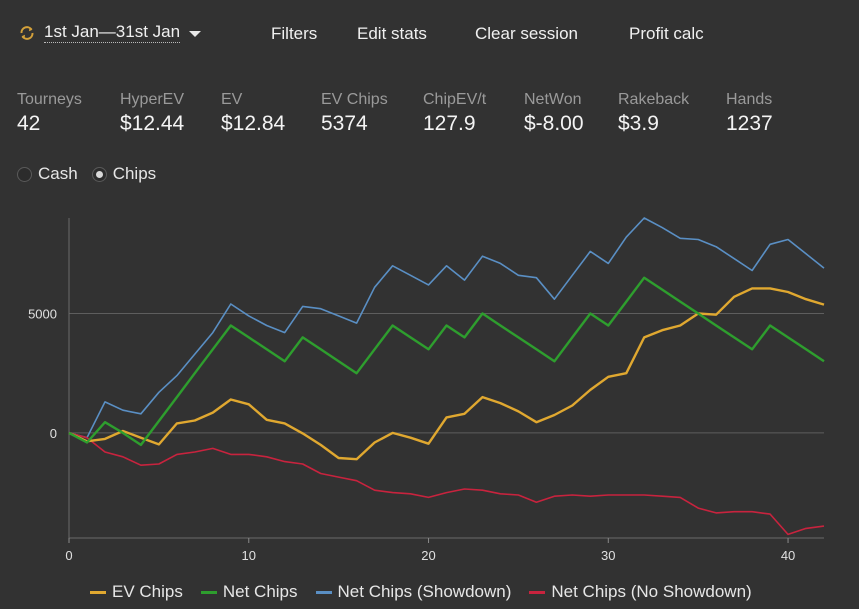 The height and width of the screenshot is (609, 859). Describe the element at coordinates (53, 433) in the screenshot. I see `y-tick-label: 0` at that location.